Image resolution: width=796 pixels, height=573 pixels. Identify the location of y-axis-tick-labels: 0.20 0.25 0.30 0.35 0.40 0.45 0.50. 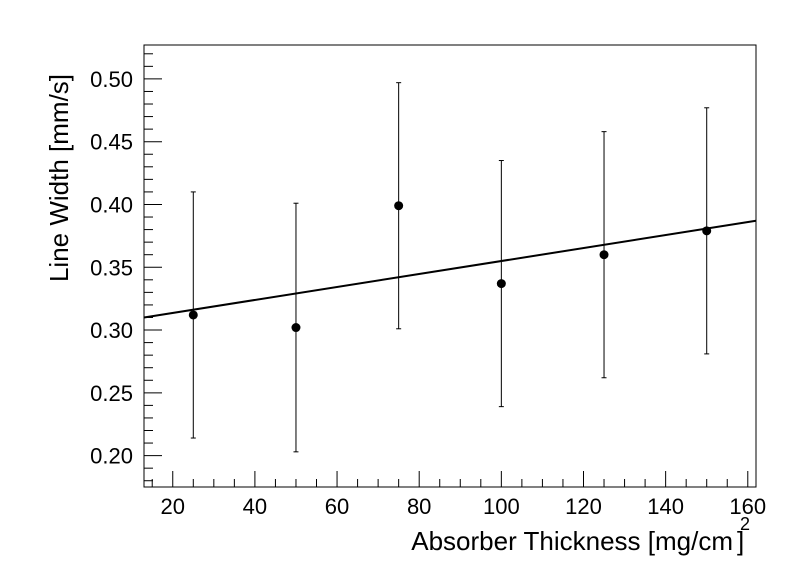
(111, 268).